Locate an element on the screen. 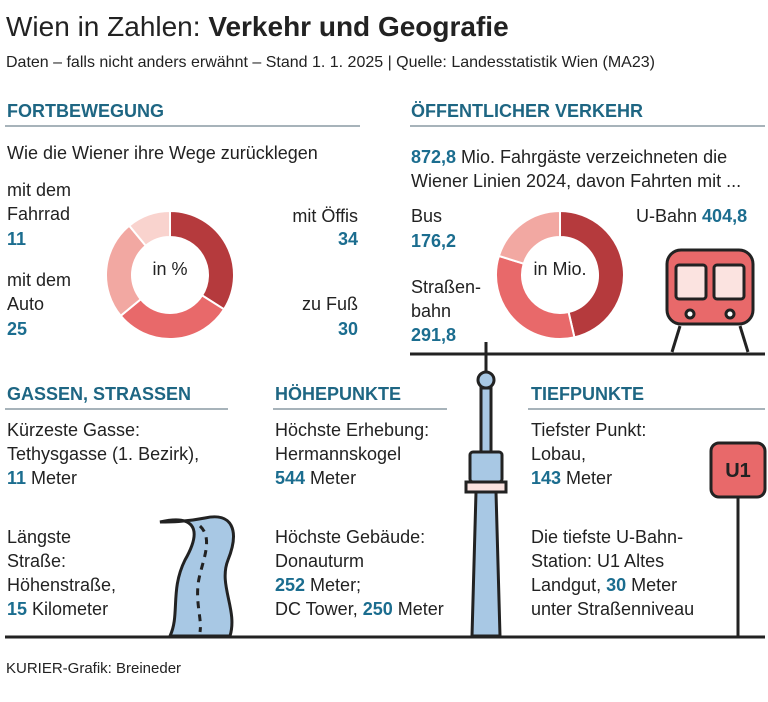  road-icon is located at coordinates (197, 576).